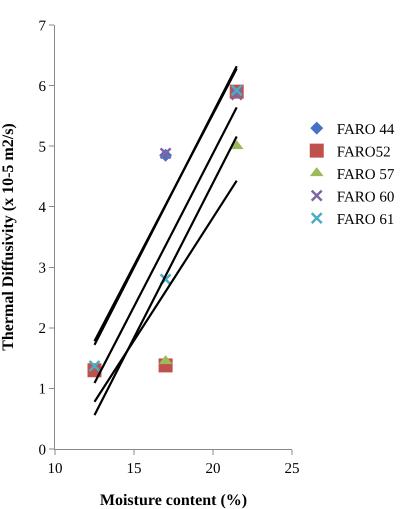 This screenshot has height=509, width=413. Describe the element at coordinates (42, 208) in the screenshot. I see `y-tick-label: 4` at that location.